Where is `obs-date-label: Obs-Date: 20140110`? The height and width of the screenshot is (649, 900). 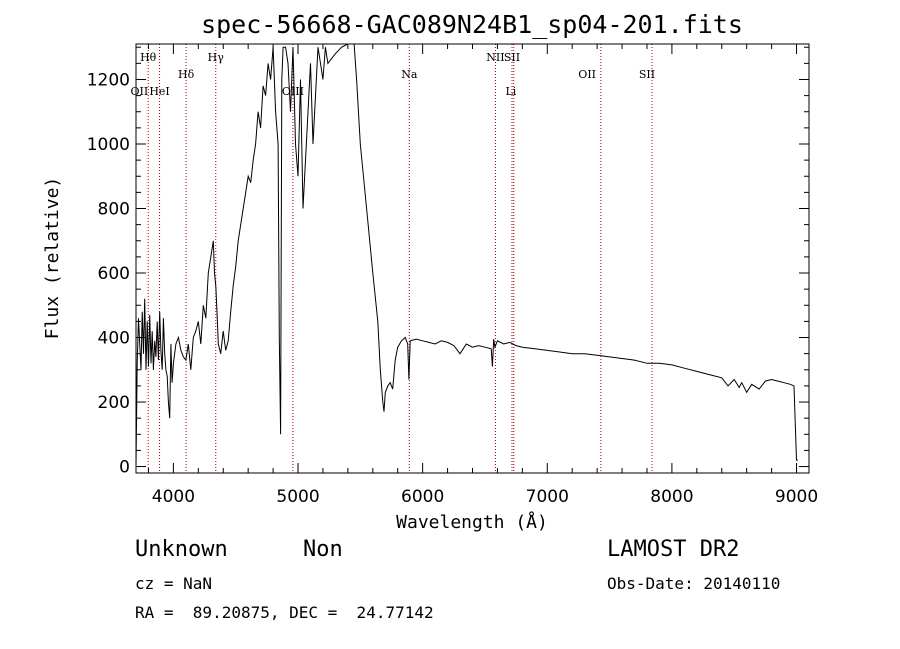
obs-date-label: Obs-Date: 20140110 is located at coordinates (694, 583).